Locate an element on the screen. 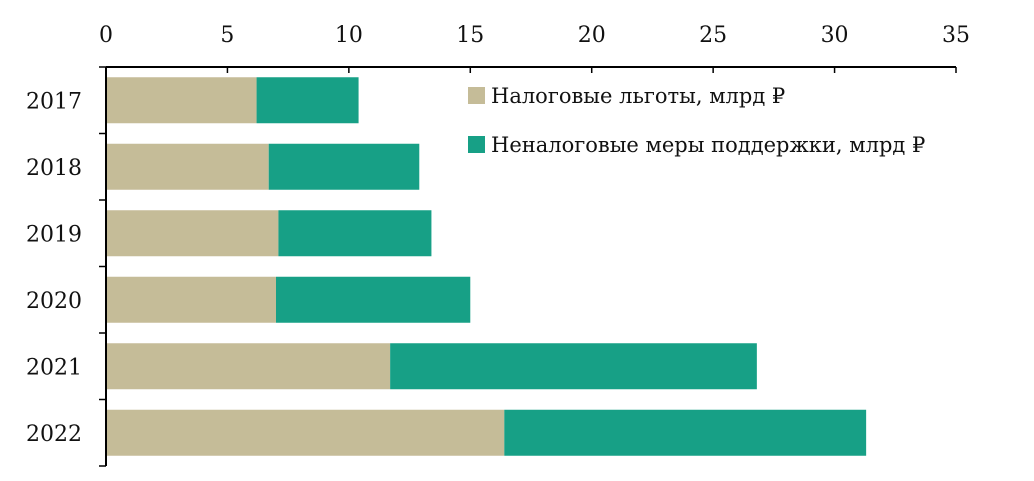 Image resolution: width=1034 pixels, height=481 pixels. x-ticks-group: 0 5 10 15 20 25 30 35 is located at coordinates (534, 48).